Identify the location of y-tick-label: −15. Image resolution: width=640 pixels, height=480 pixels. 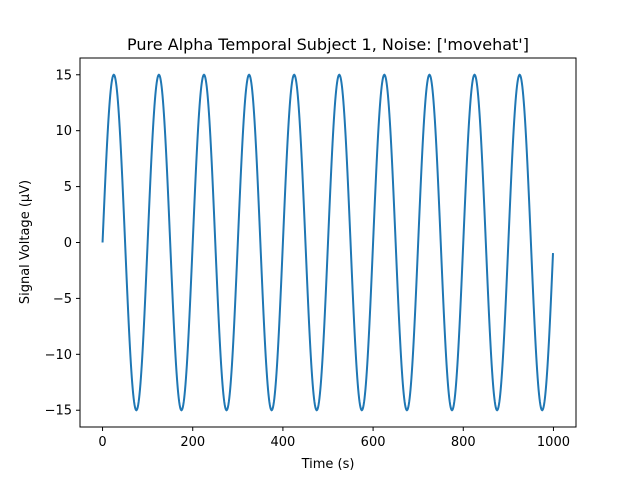
(58, 411).